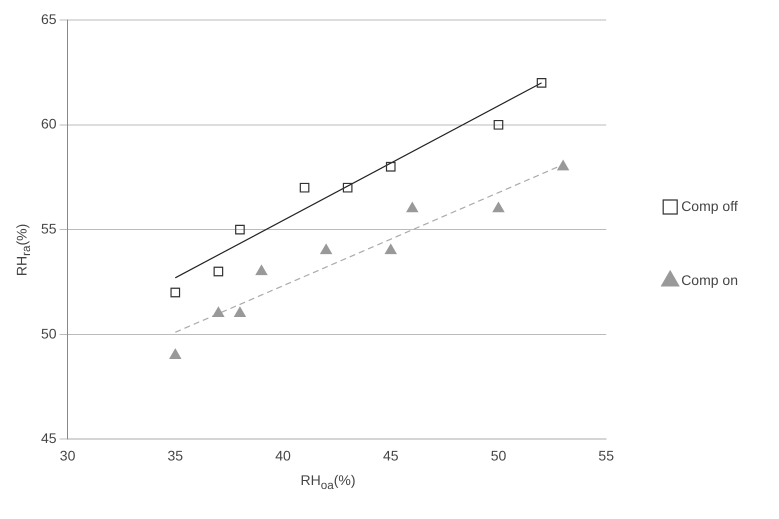 The width and height of the screenshot is (779, 519). Describe the element at coordinates (48, 228) in the screenshot. I see `y-tick-label: 55` at that location.